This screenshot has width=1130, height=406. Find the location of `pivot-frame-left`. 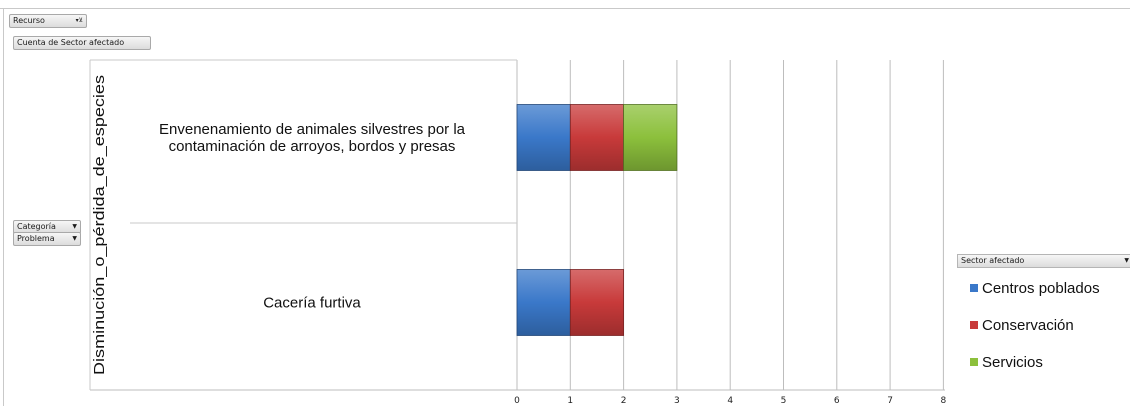

pivot-frame-left is located at coordinates (3, 207).